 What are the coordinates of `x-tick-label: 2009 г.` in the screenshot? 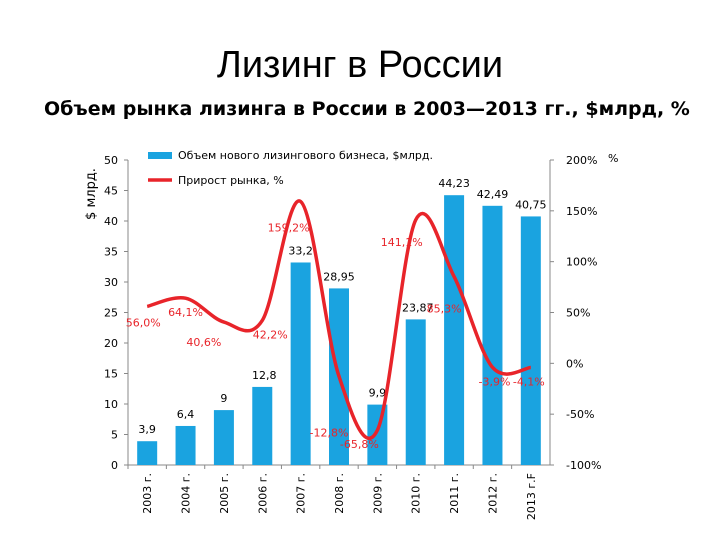 It's located at (377, 493).